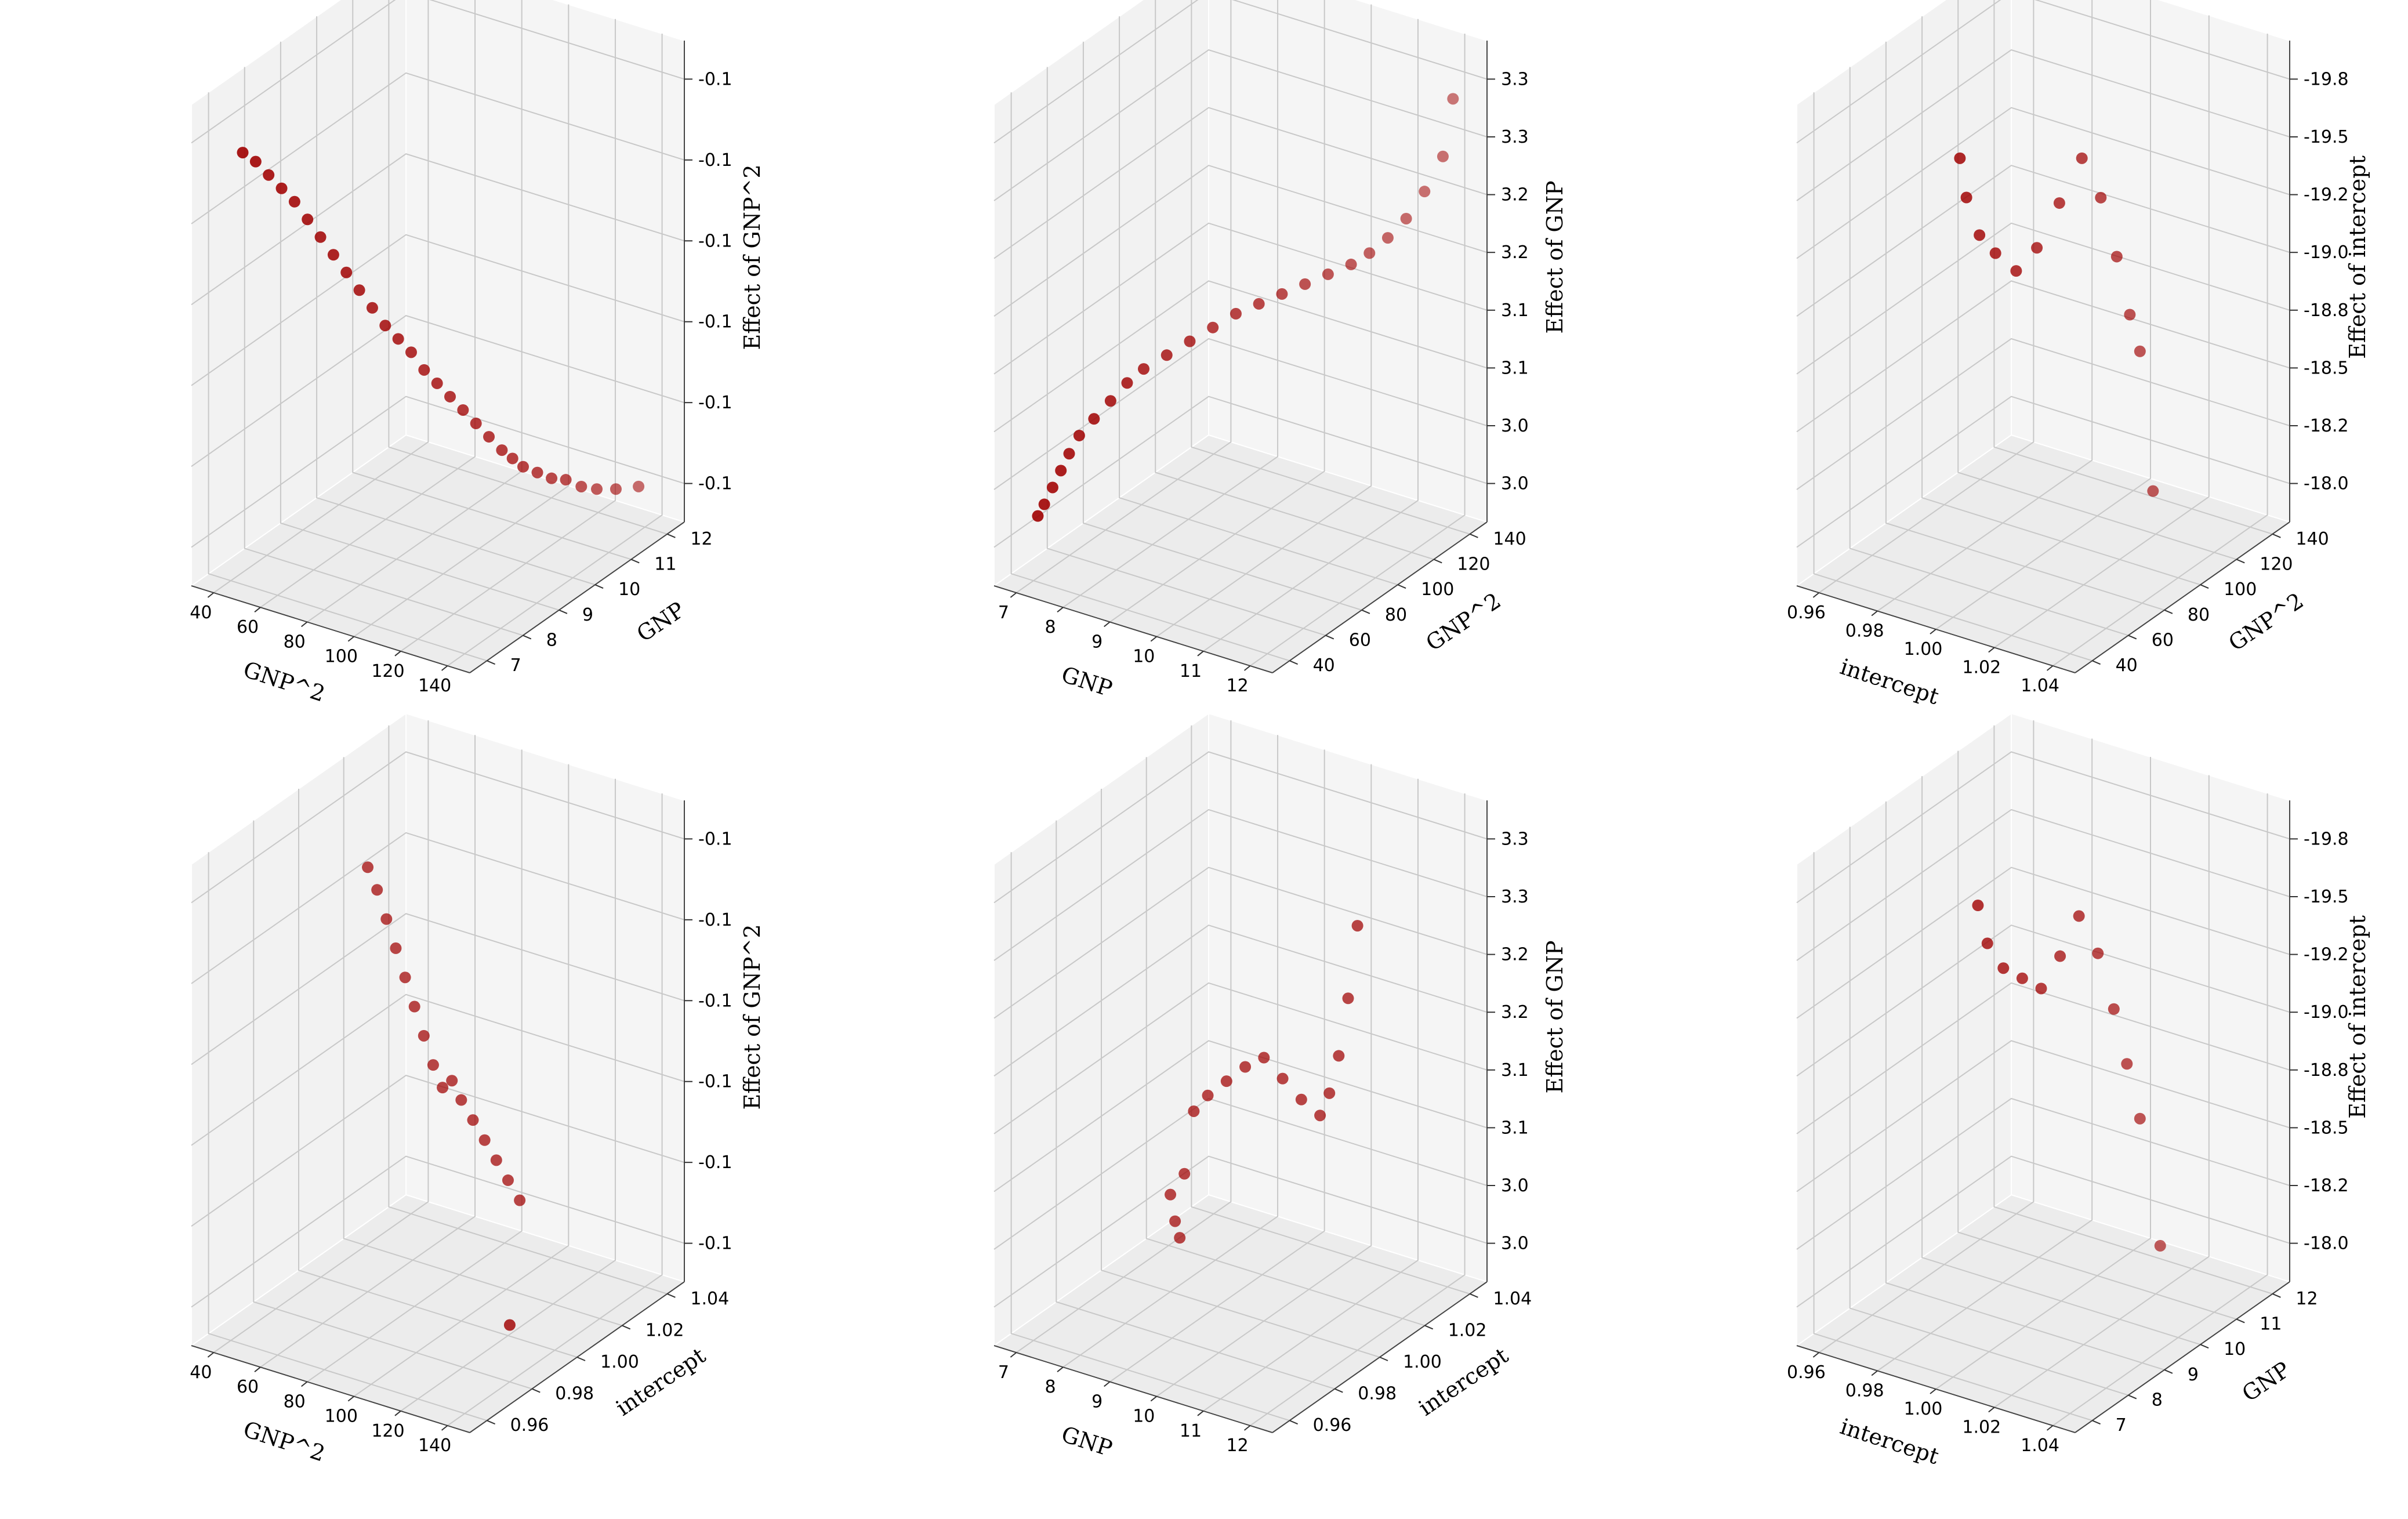  Describe the element at coordinates (284, 682) in the screenshot. I see `x-axis-label: GNP^2` at that location.